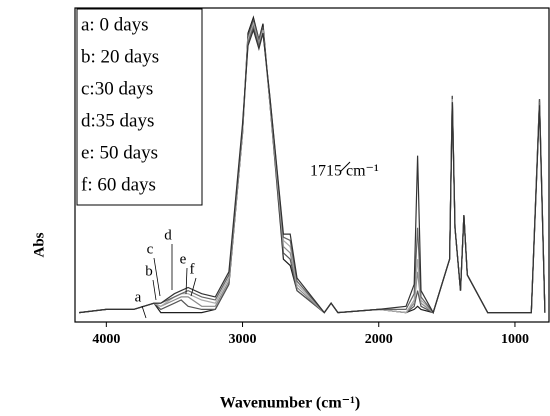  I want to click on x-axis-label: Wavenumber (cm⁻¹), so click(290, 403).